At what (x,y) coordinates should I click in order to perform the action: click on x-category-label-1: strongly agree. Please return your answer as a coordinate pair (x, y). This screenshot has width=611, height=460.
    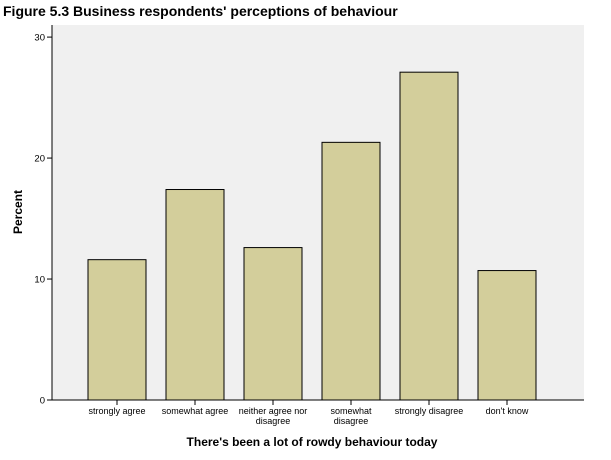
    Looking at the image, I should click on (116, 411).